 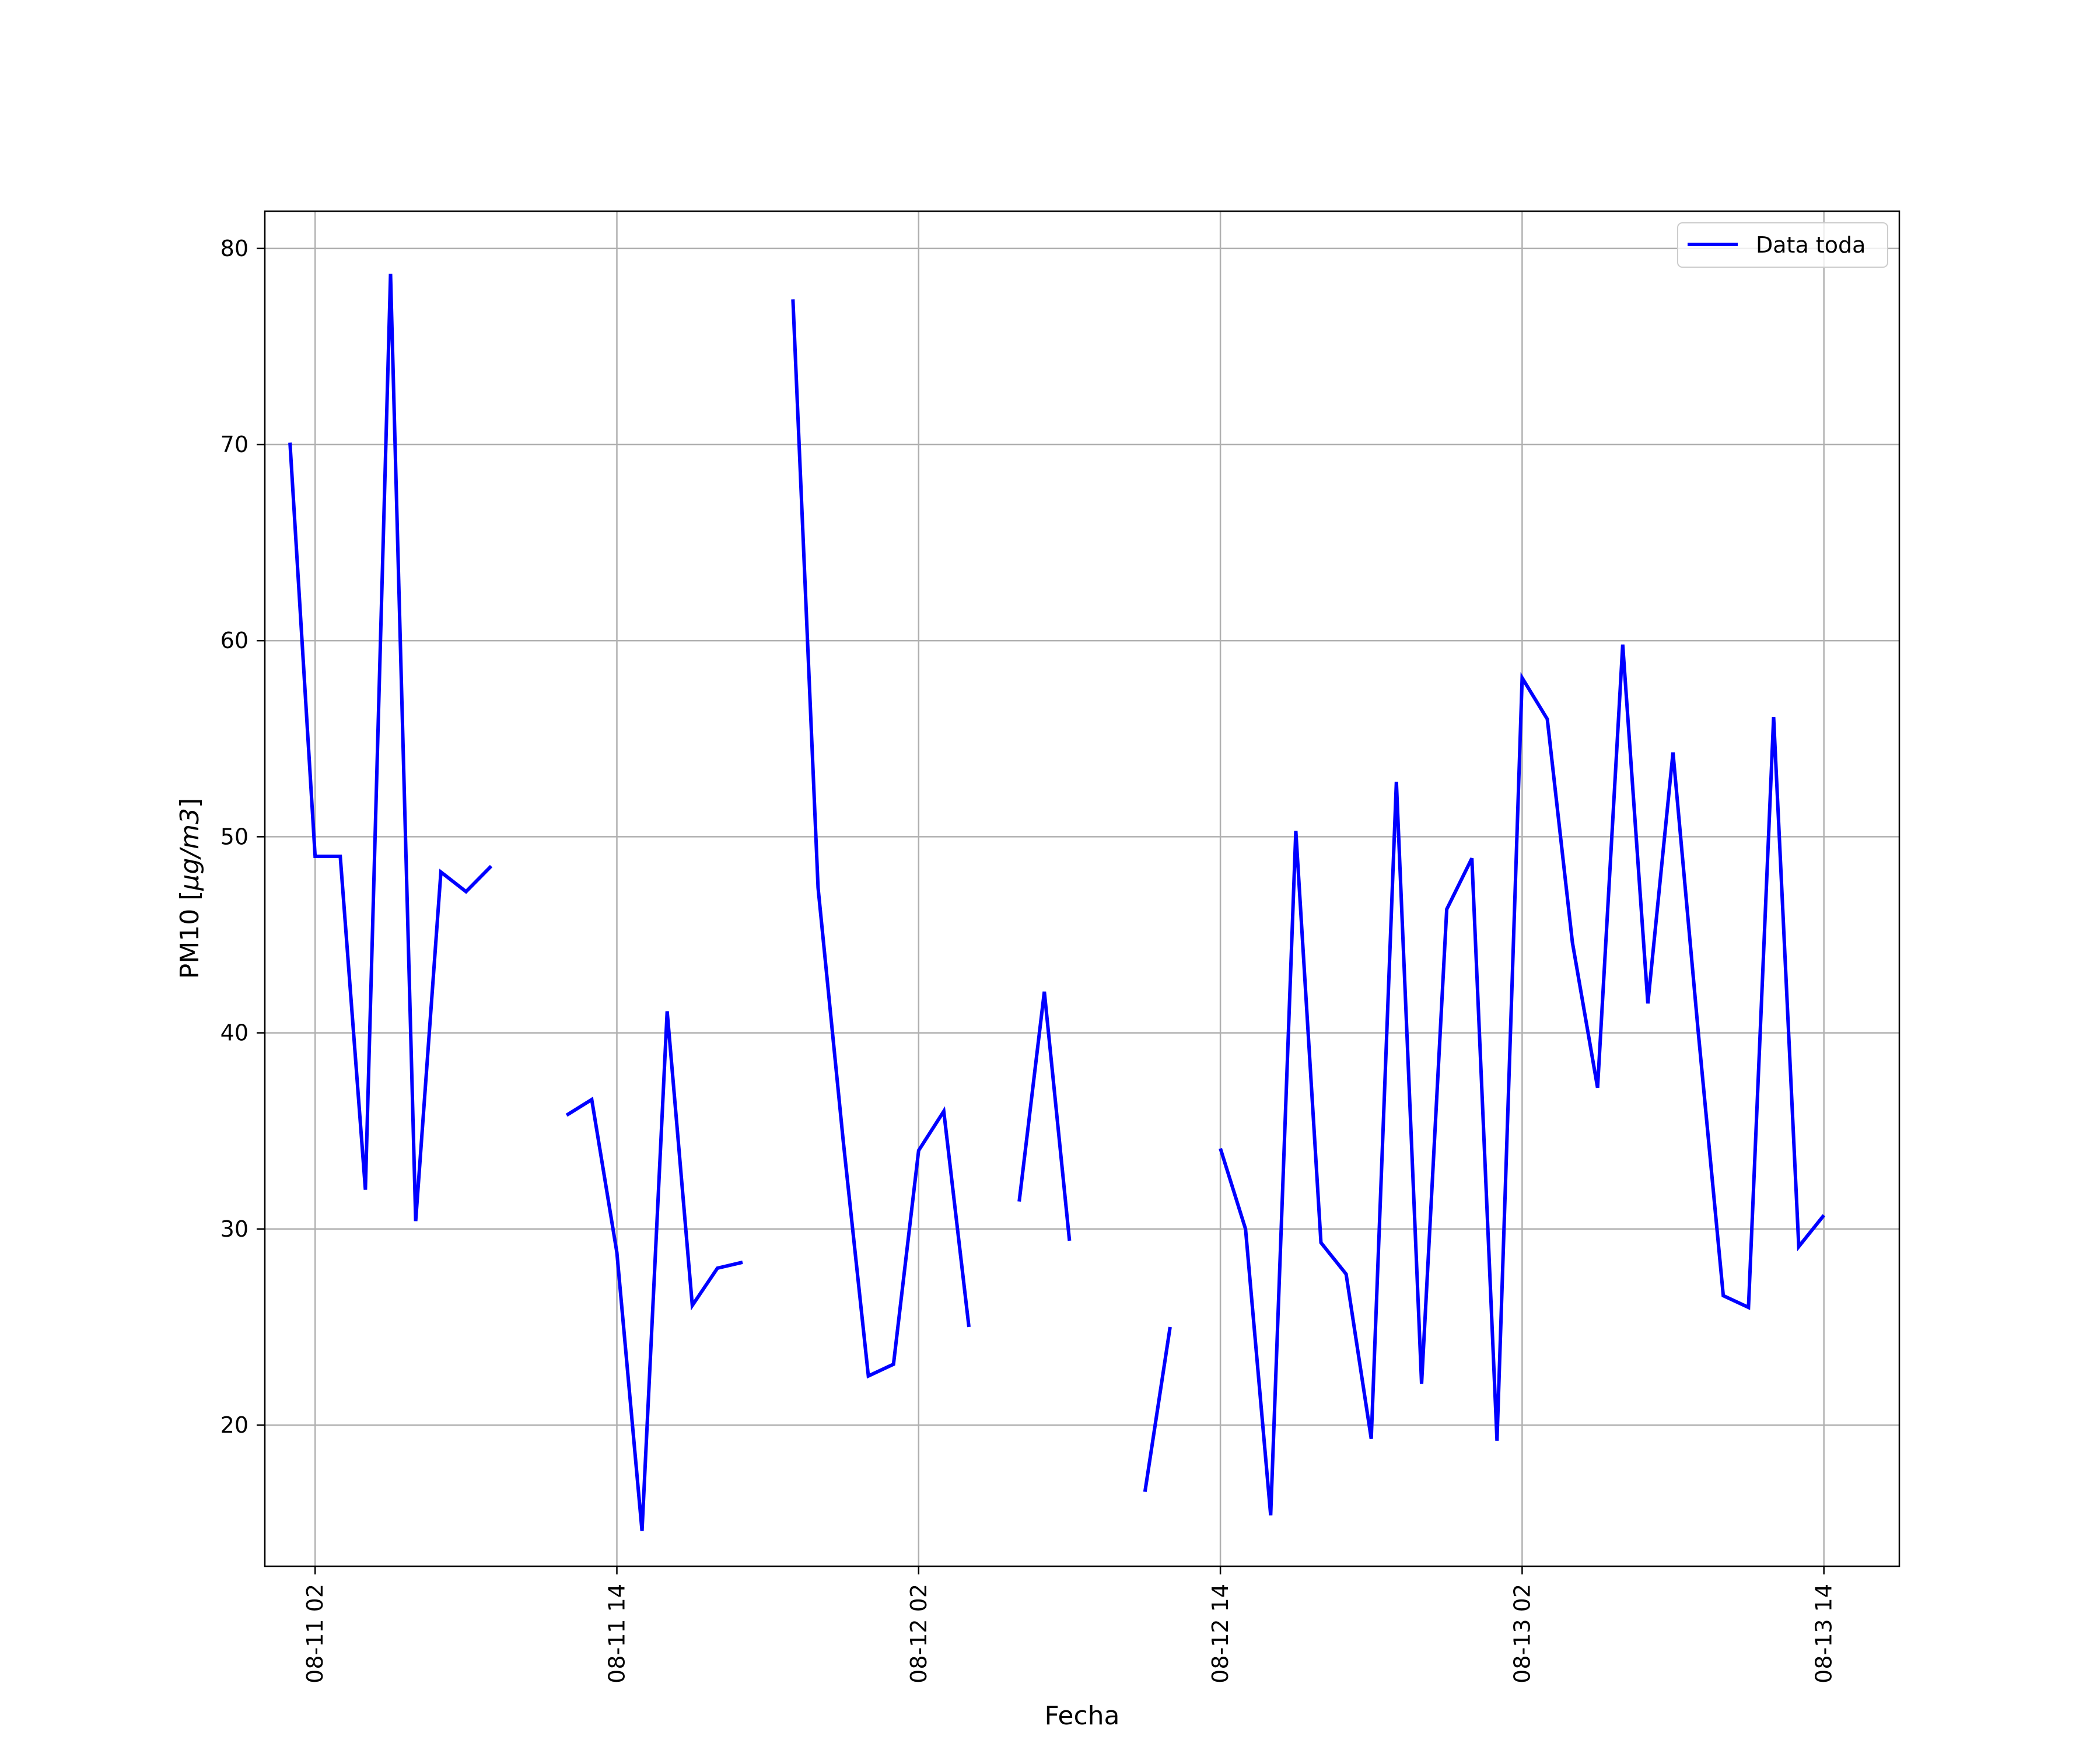 I want to click on y-tick-label: 40, so click(x=235, y=1033).